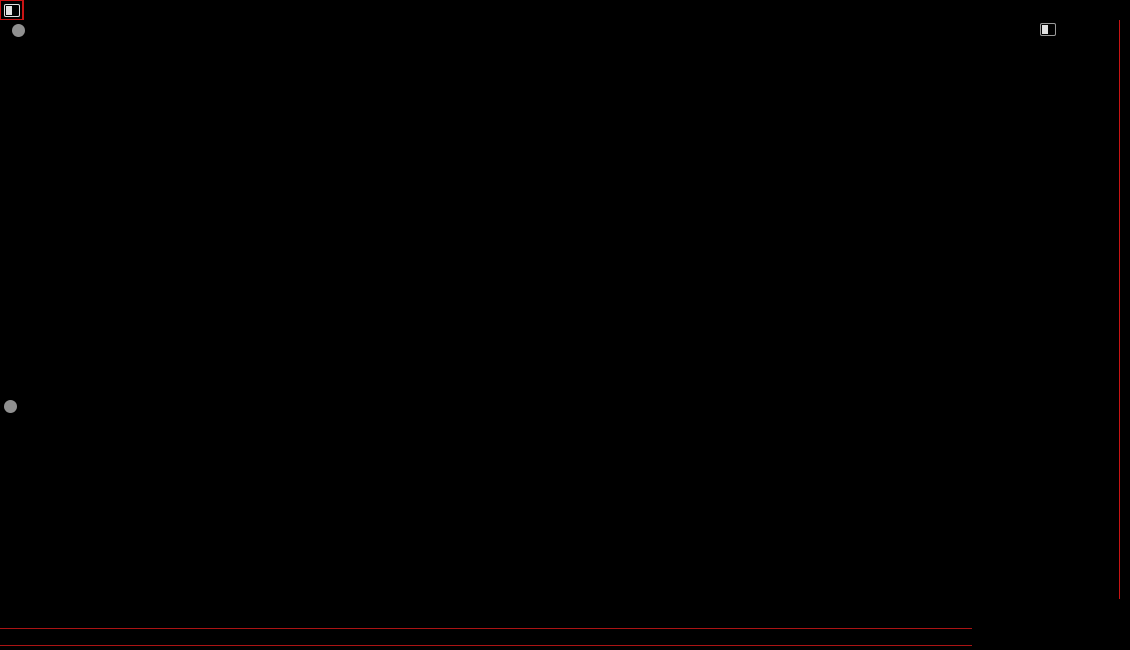 Image resolution: width=1130 pixels, height=650 pixels. I want to click on period-toolbar, so click(12, 10).